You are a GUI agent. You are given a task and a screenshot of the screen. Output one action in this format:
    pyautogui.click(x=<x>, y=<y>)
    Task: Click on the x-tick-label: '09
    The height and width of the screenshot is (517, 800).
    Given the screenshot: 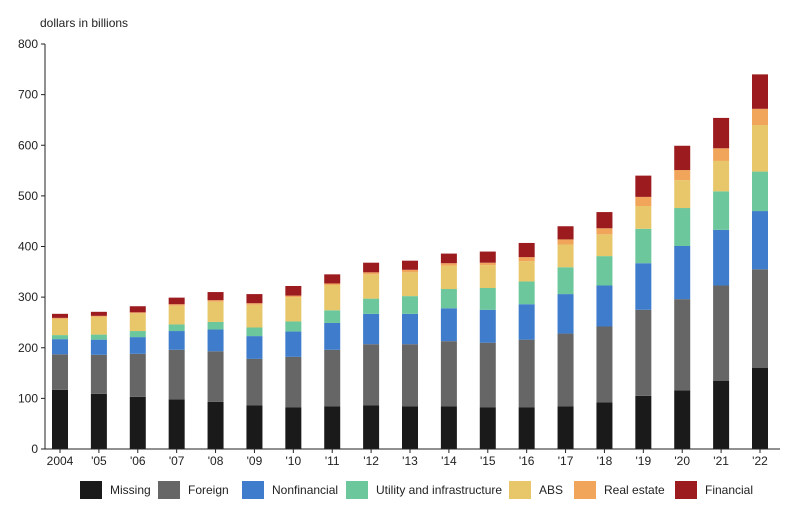 What is the action you would take?
    pyautogui.click(x=255, y=461)
    